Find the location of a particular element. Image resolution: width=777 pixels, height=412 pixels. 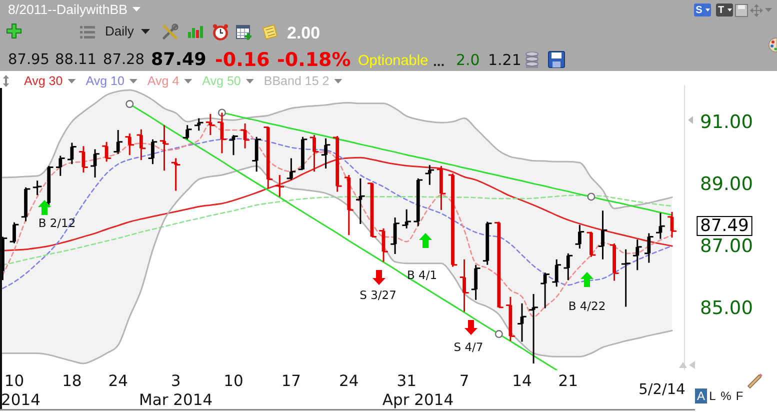

text: Mar 2014 is located at coordinates (175, 400).